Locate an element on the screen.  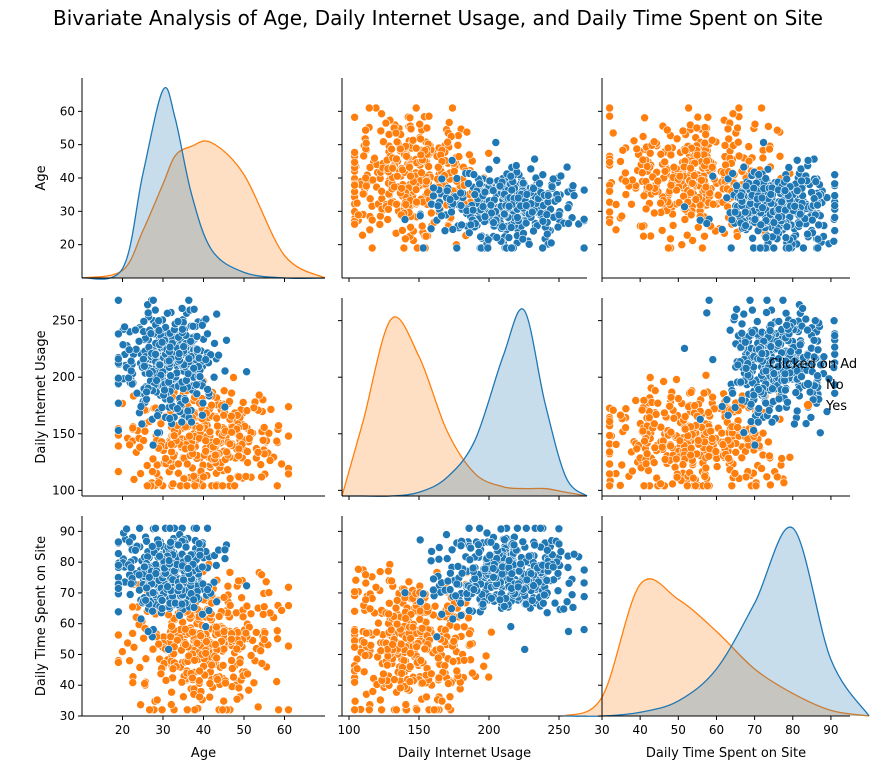
kde-line-no is located at coordinates (203, 183).